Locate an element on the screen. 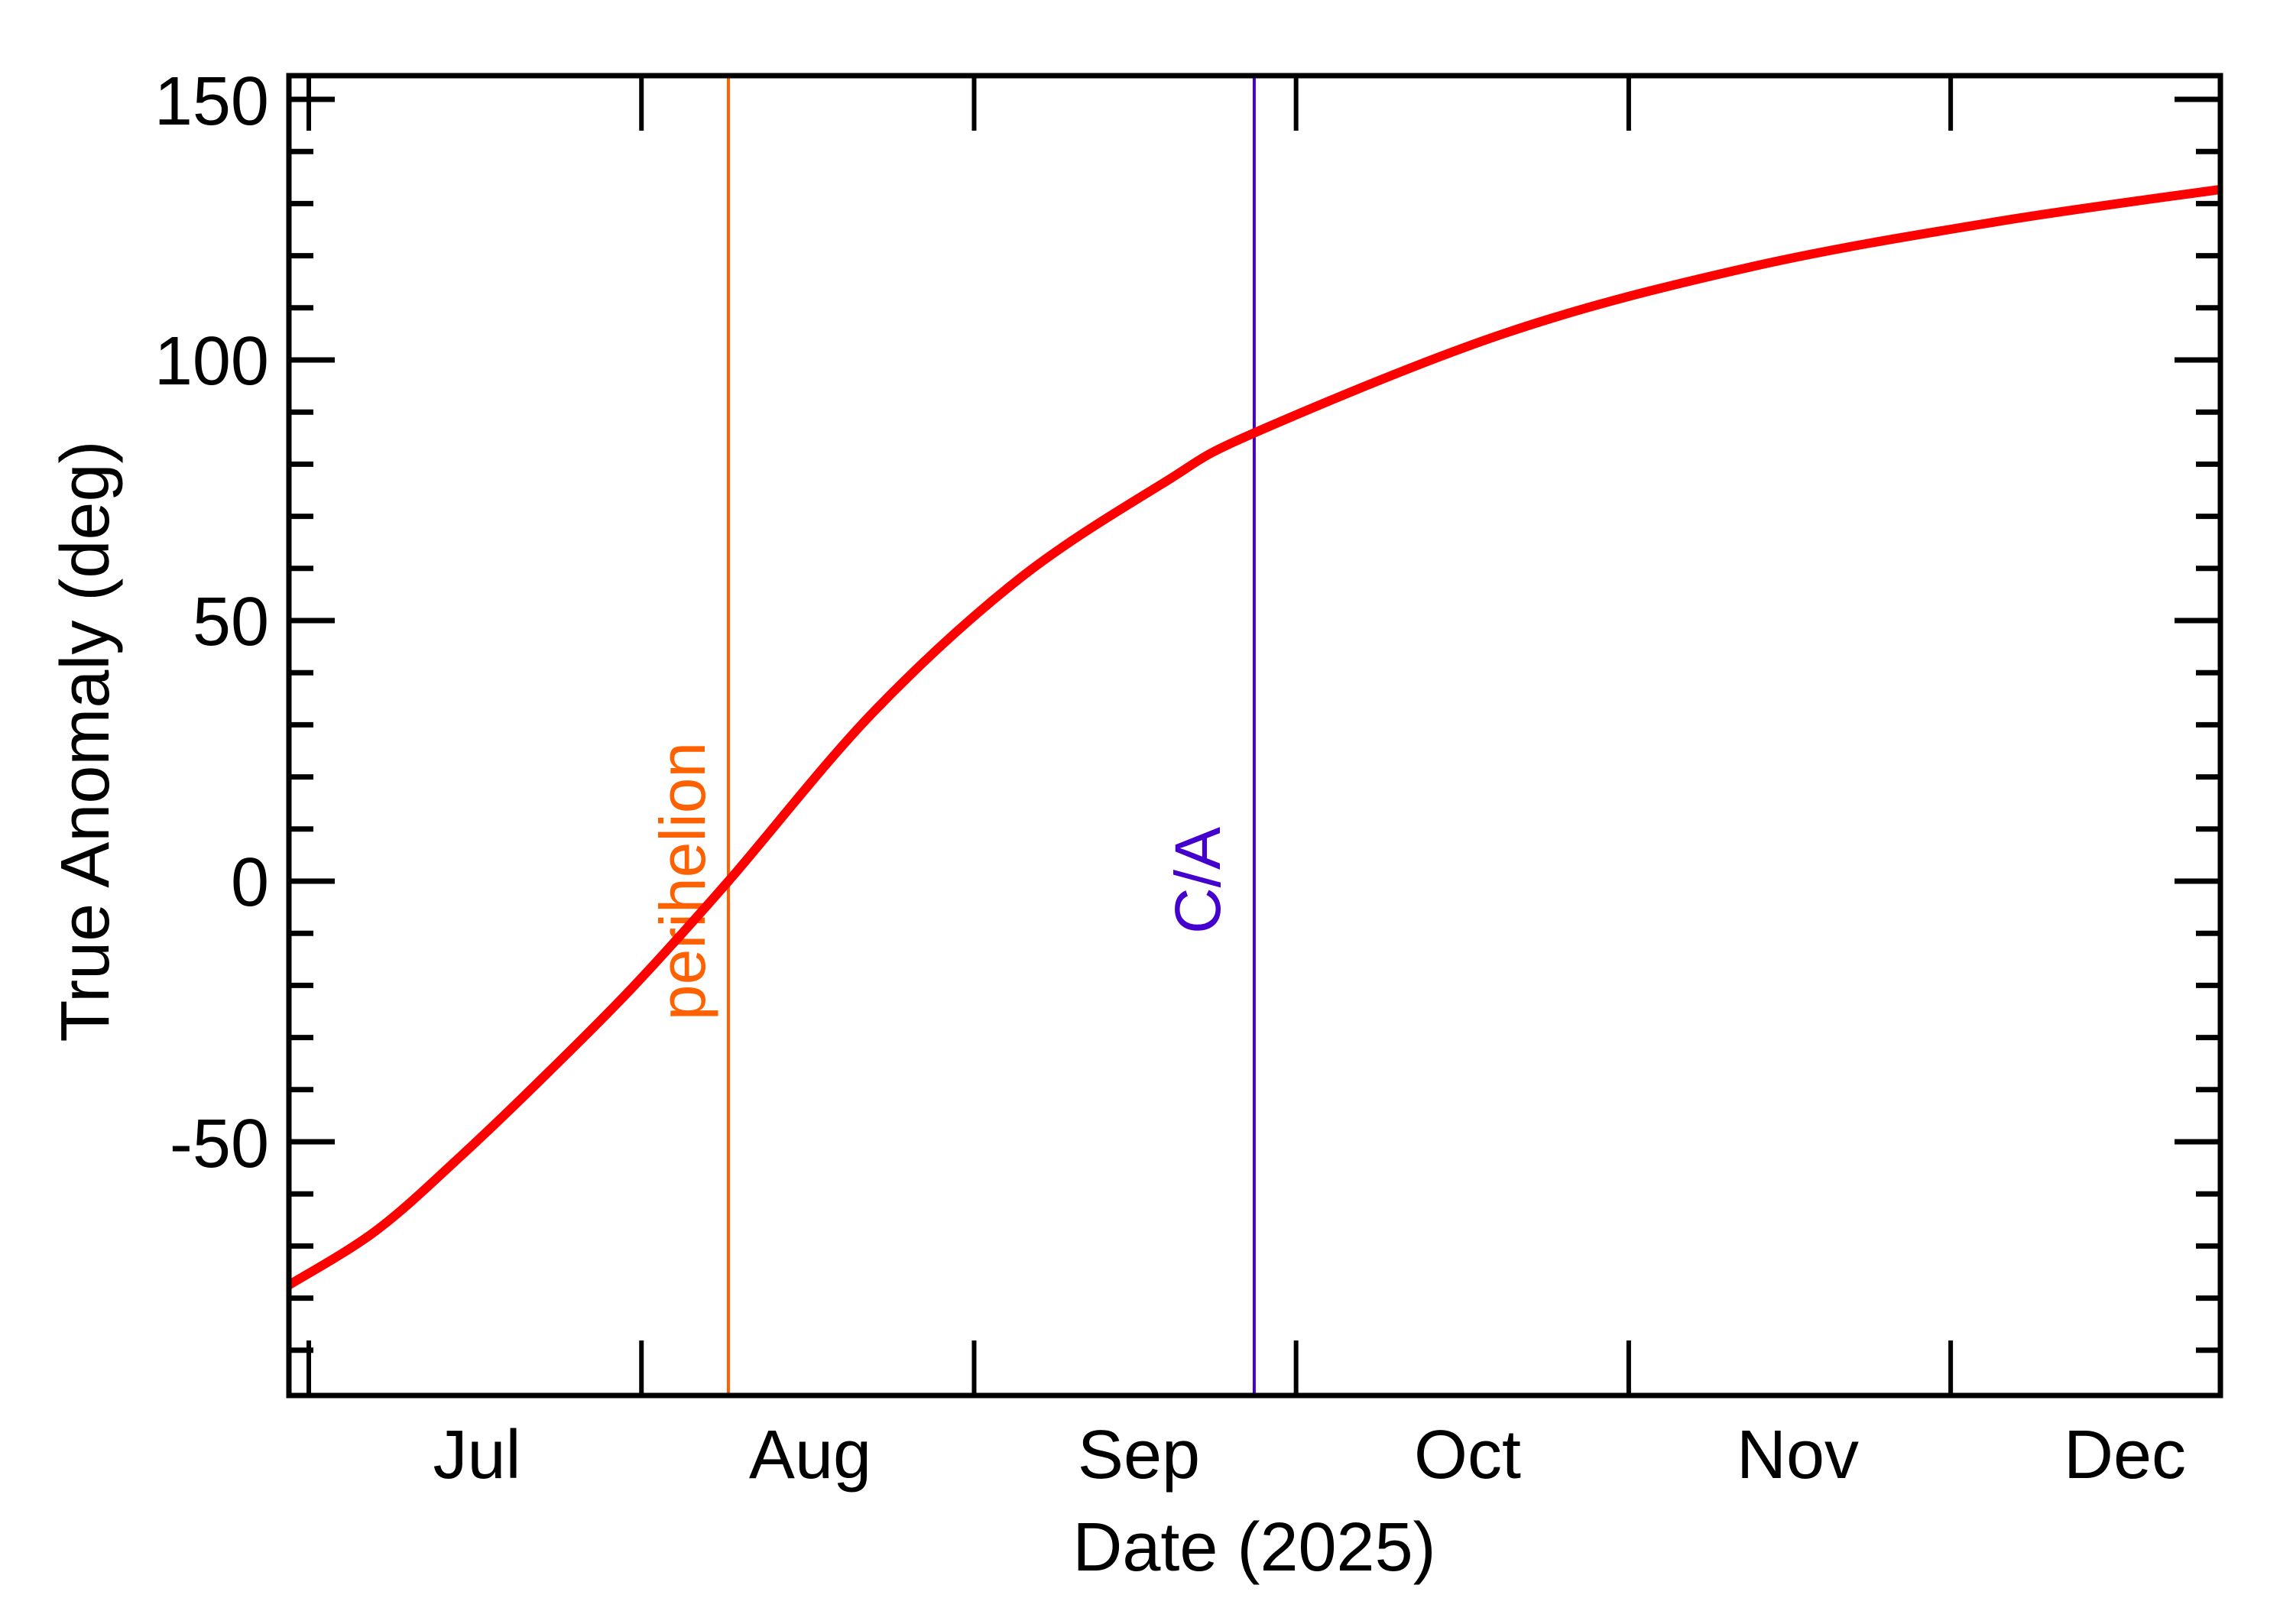 This screenshot has height=1624, width=2293. ca-label: C/A is located at coordinates (1198, 880).